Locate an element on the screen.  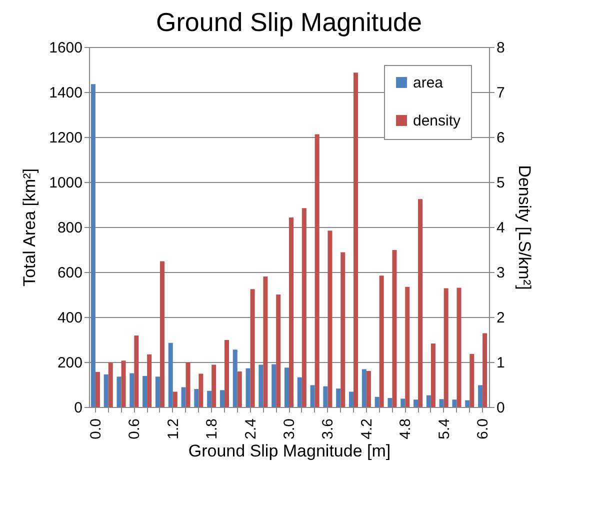
y-tick-label: 1600 is located at coordinates (65, 48).